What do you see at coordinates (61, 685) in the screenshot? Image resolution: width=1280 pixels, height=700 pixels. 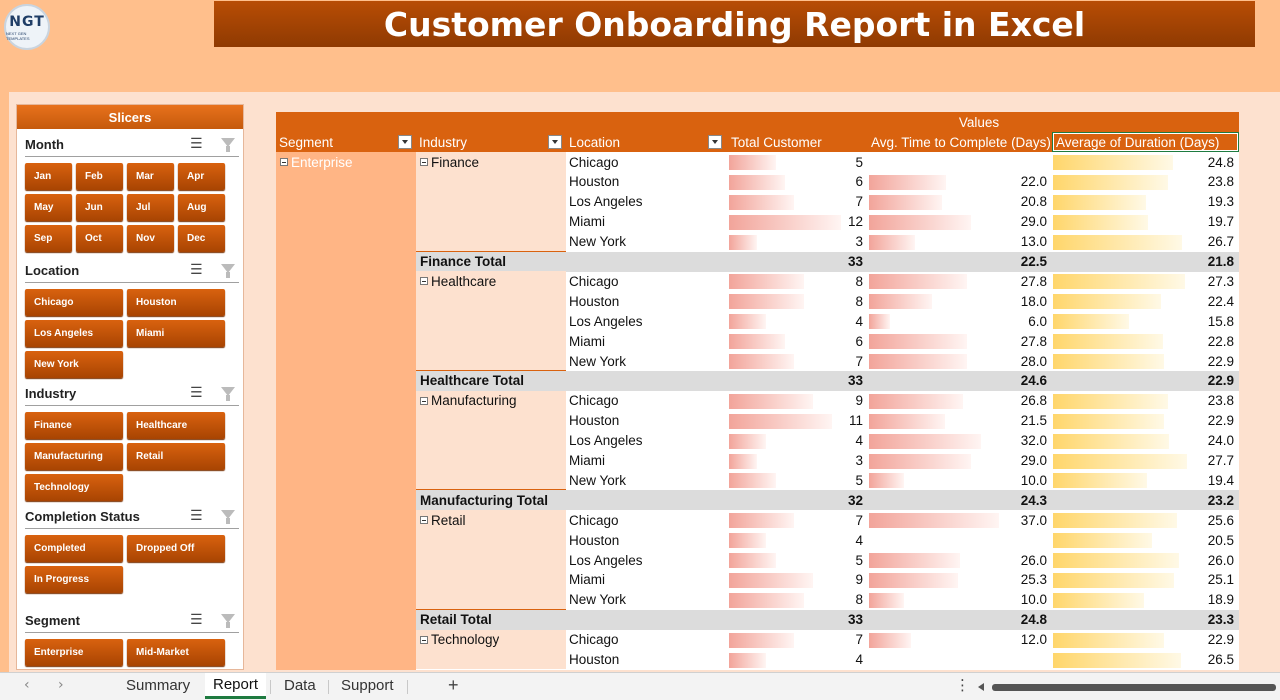 I see `tab-scroll-right-icon: ›` at bounding box center [61, 685].